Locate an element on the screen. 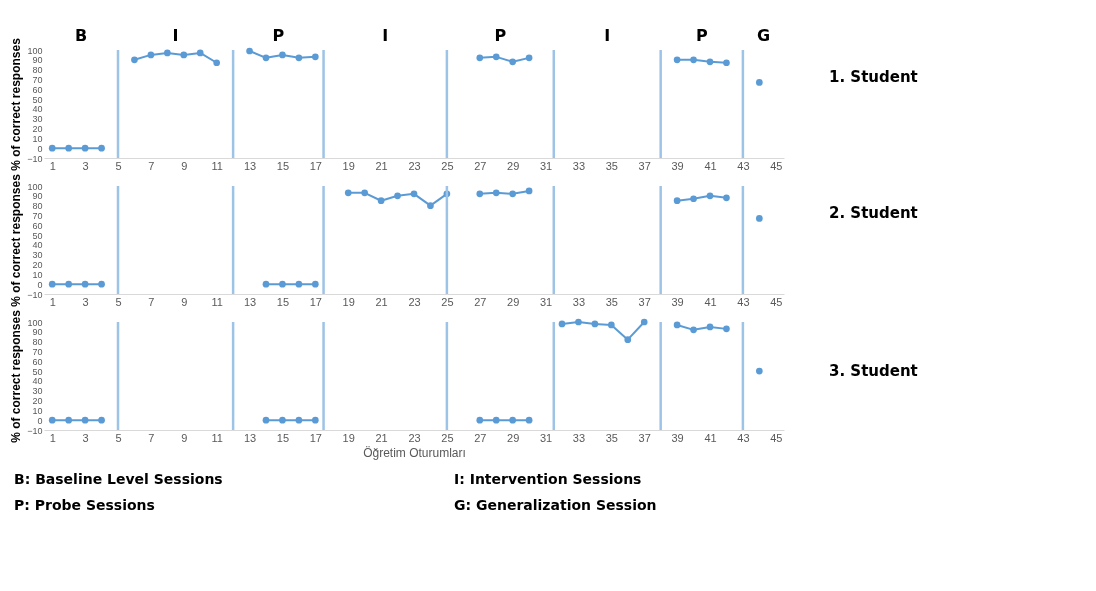  text: I: Intervention Sessions is located at coordinates (548, 479).